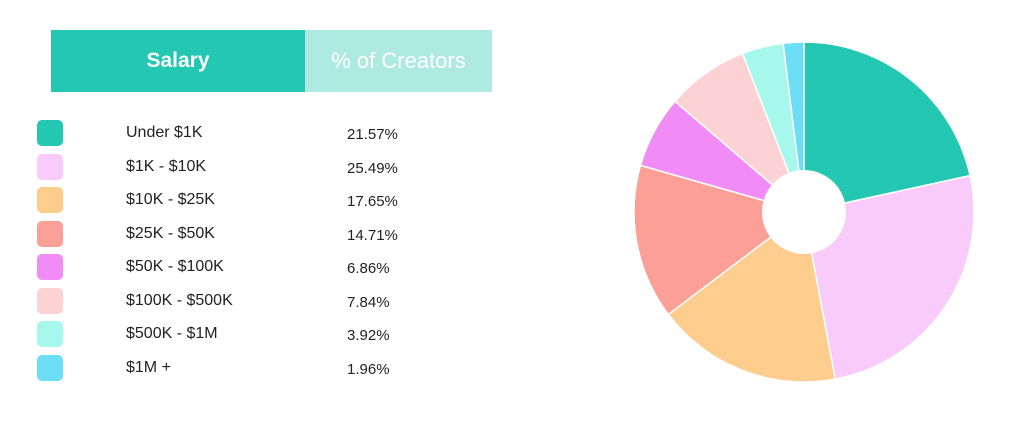 This screenshot has width=1024, height=424. Describe the element at coordinates (368, 335) in the screenshot. I see `percent-value: 3.92%` at that location.